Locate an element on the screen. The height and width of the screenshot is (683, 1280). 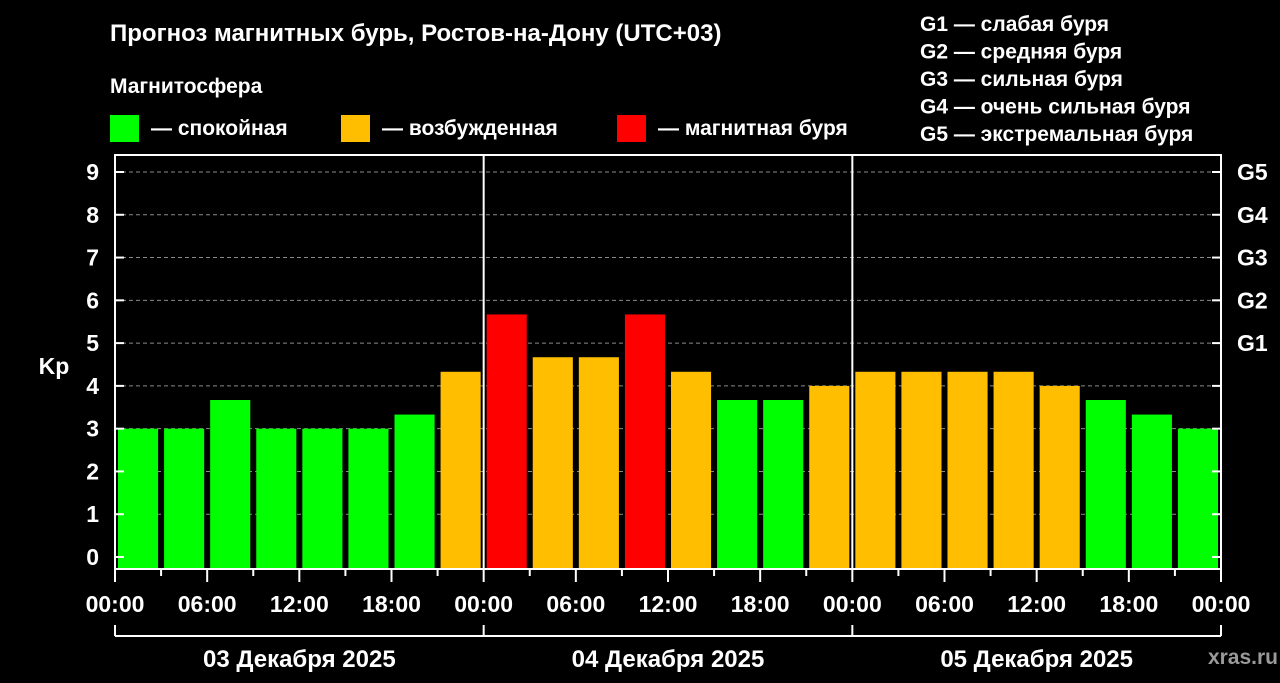
y-tick-label-1: 1 is located at coordinates (92, 514).